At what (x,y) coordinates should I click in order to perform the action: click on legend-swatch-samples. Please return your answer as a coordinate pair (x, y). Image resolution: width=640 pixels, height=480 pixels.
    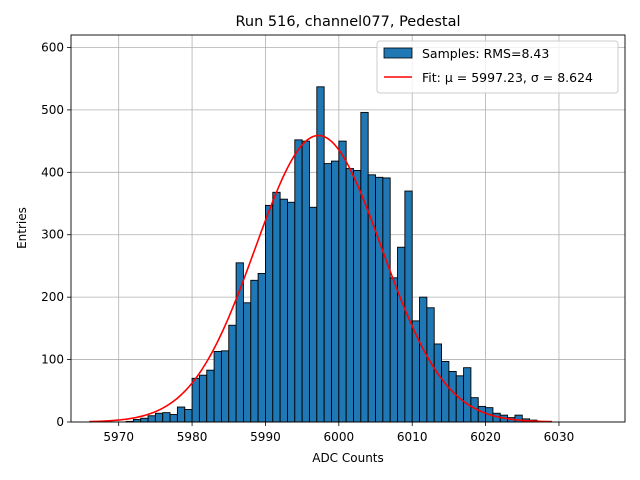
    Looking at the image, I should click on (398, 53).